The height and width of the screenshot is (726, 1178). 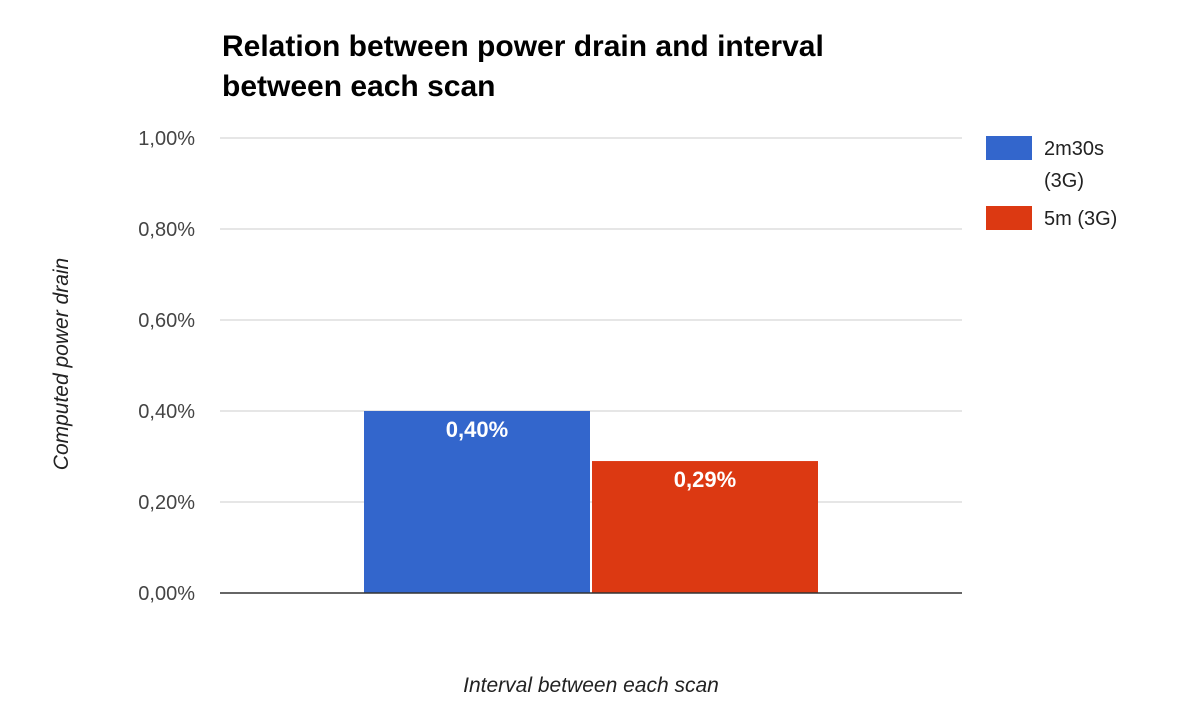 I want to click on chart-title-line-2: between each scan, so click(x=358, y=86).